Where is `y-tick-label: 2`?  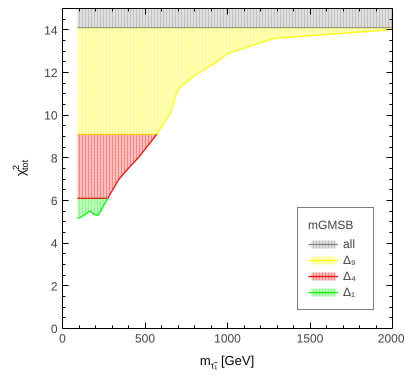
y-tick-label: 2 is located at coordinates (54, 286).